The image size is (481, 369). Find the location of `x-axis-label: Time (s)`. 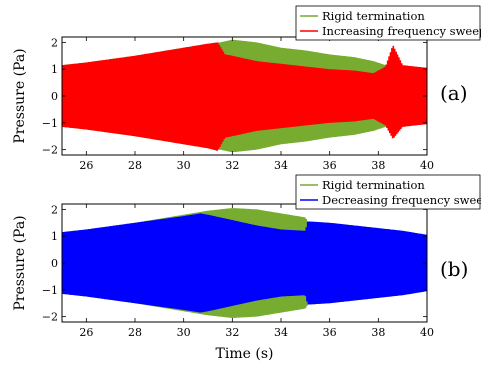

x-axis-label: Time (s) is located at coordinates (245, 354).